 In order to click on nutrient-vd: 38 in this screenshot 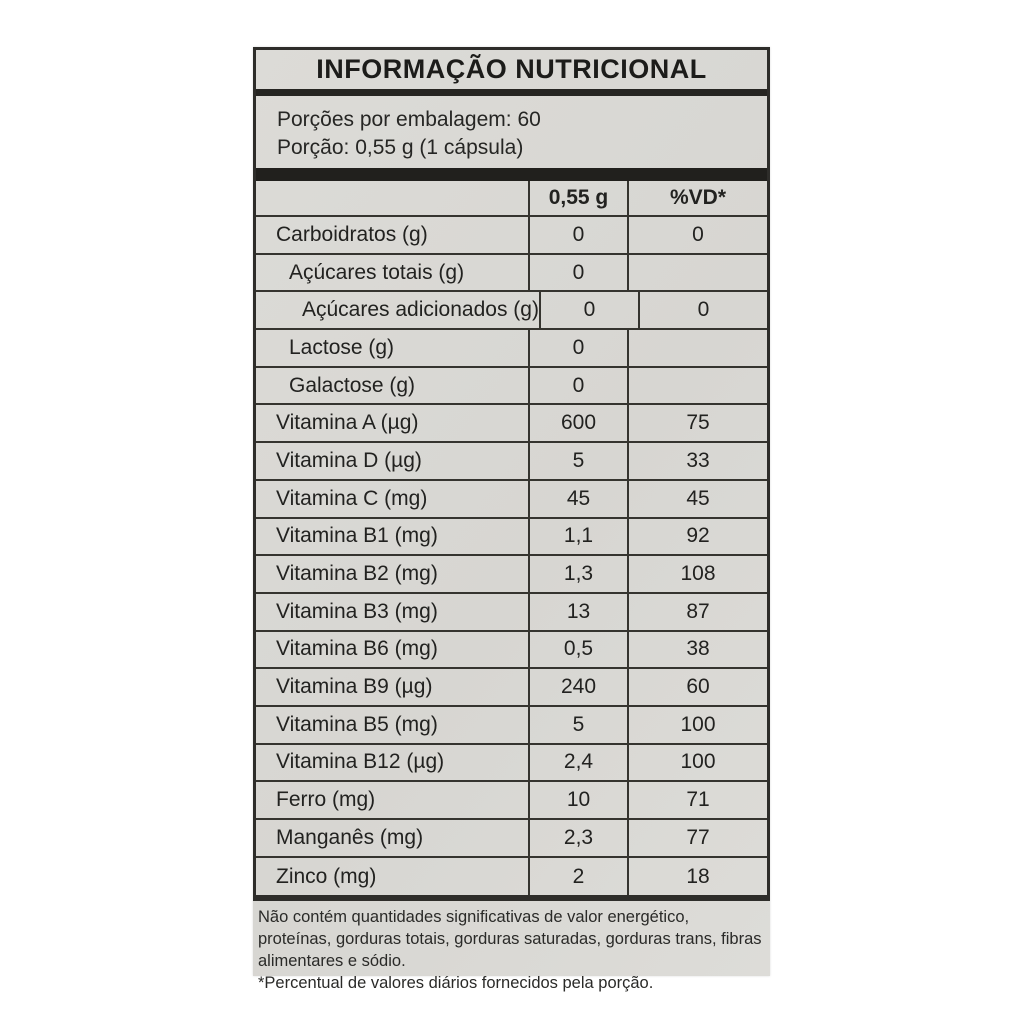, I will do `click(697, 649)`.